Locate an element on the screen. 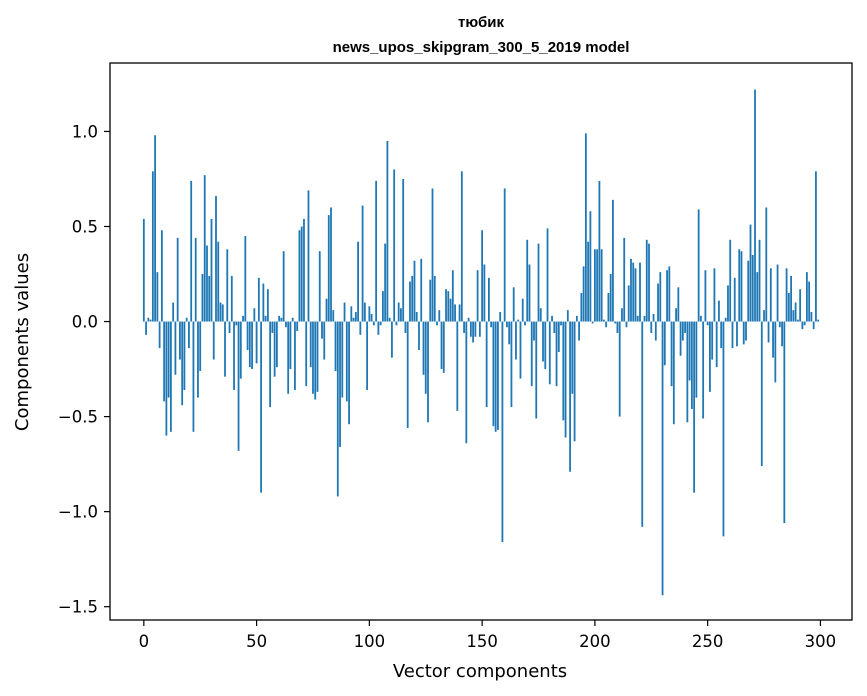 The width and height of the screenshot is (867, 696). x-axis-ticks: 0 50 100 150 200 250 300 is located at coordinates (487, 635).